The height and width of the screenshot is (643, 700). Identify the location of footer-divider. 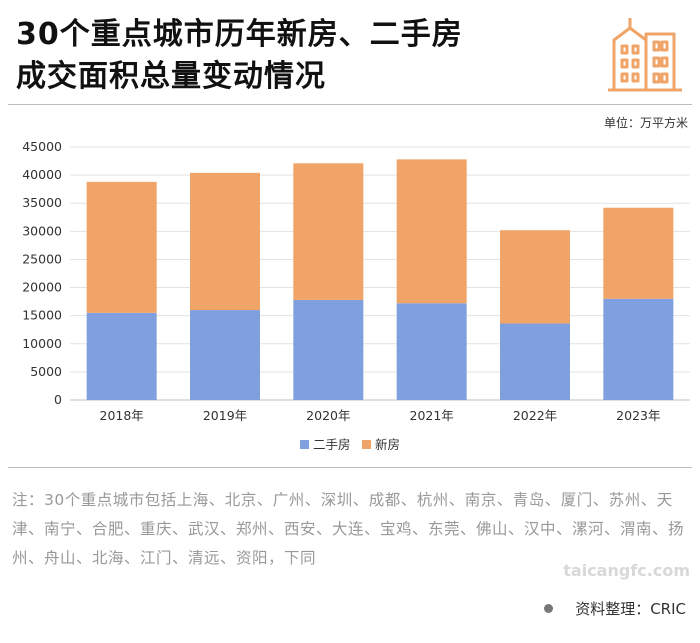
(350, 467).